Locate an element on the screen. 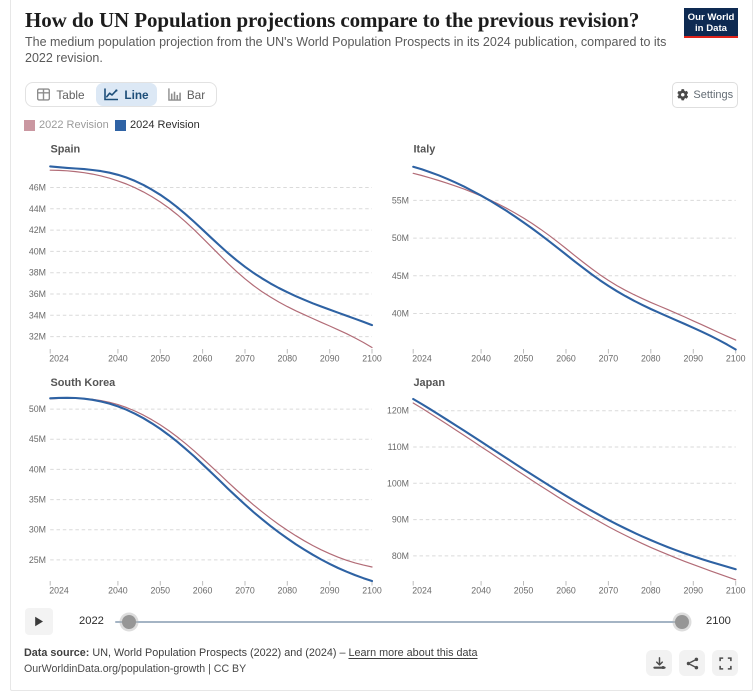 The height and width of the screenshot is (700, 755). svg-text: 46M is located at coordinates (37, 188).